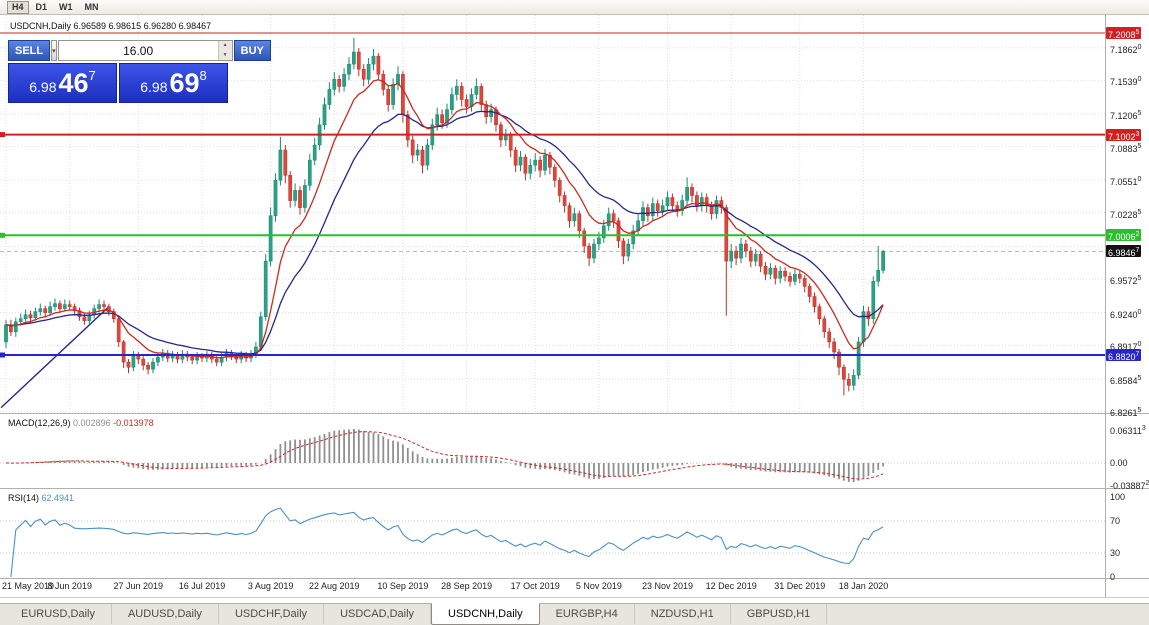 This screenshot has height=625, width=1149. I want to click on timeframe-mn-button: MN, so click(92, 7).